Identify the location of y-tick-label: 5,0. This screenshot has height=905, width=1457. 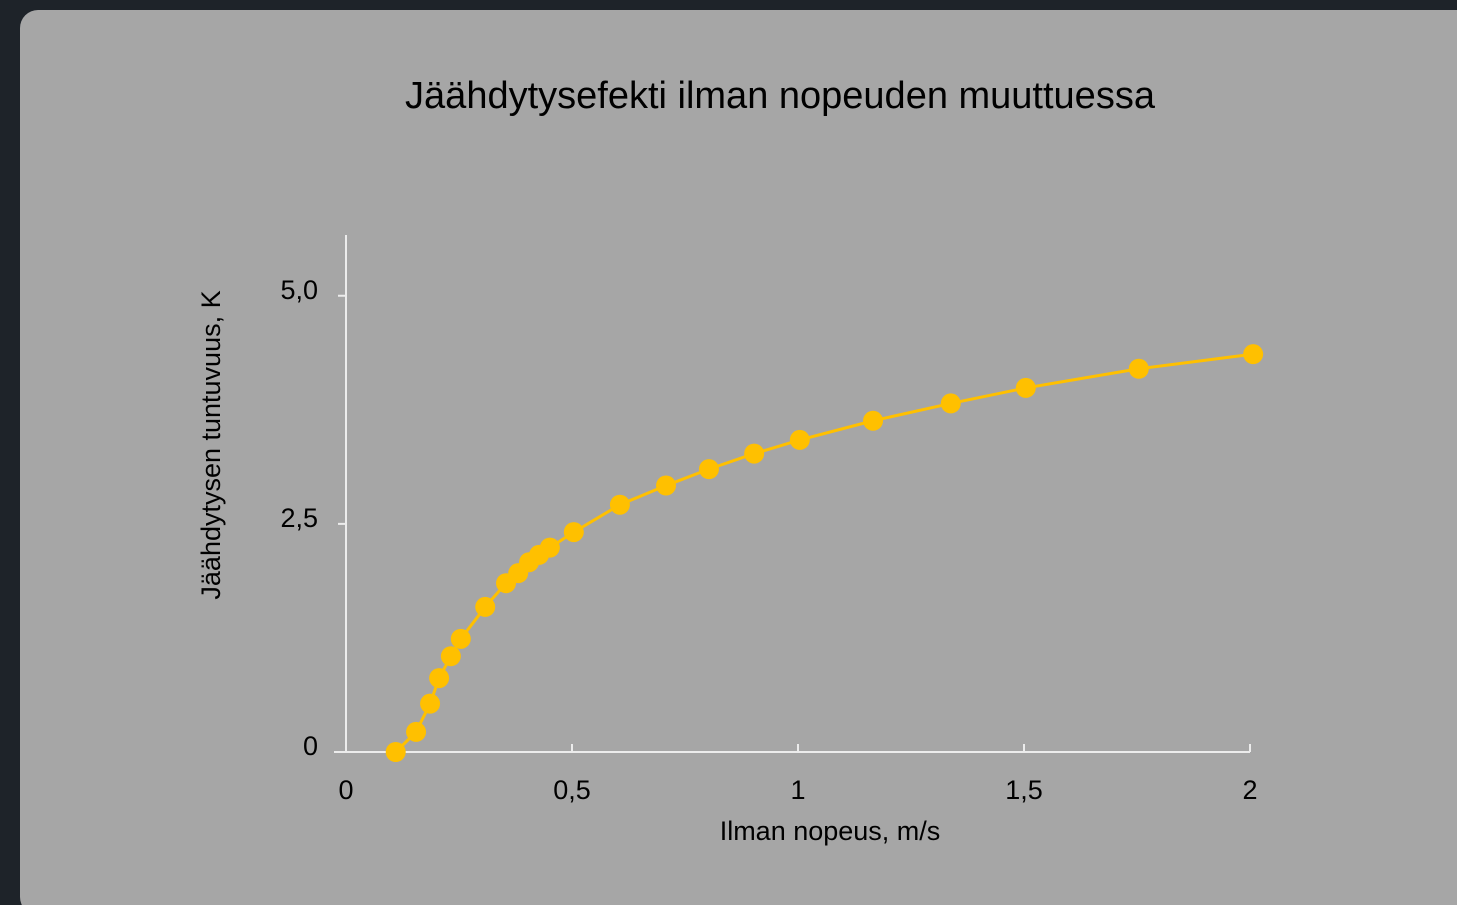
(299, 290).